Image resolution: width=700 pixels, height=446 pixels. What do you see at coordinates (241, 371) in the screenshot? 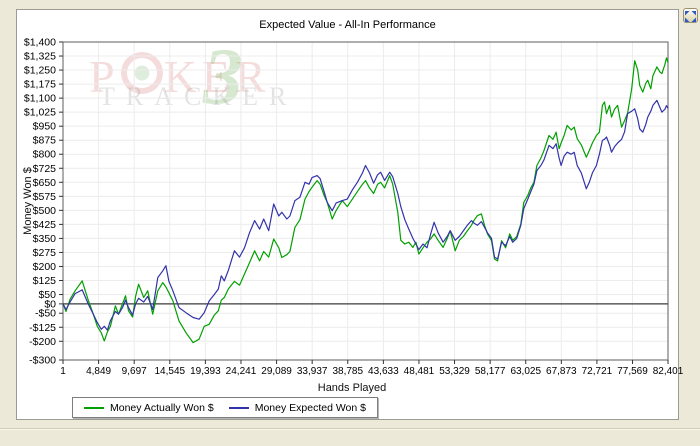
I see `x-tick-label: 24,241` at bounding box center [241, 371].